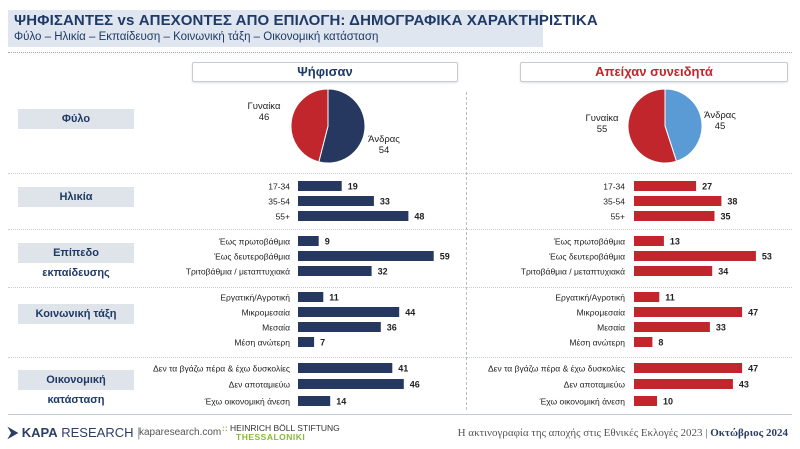  Describe the element at coordinates (392, 328) in the screenshot. I see `voted-bar-value: 36` at that location.